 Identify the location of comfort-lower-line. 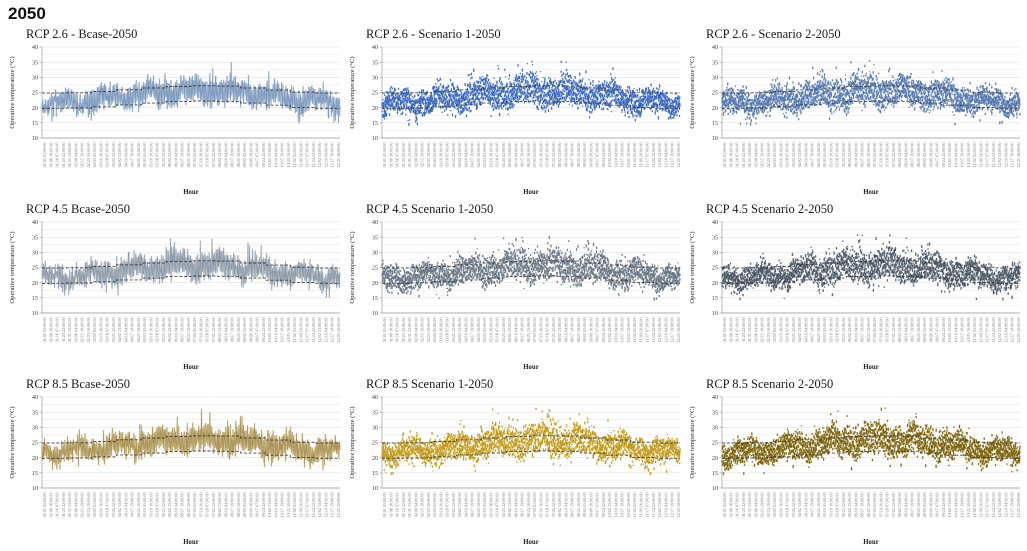
(531, 104).